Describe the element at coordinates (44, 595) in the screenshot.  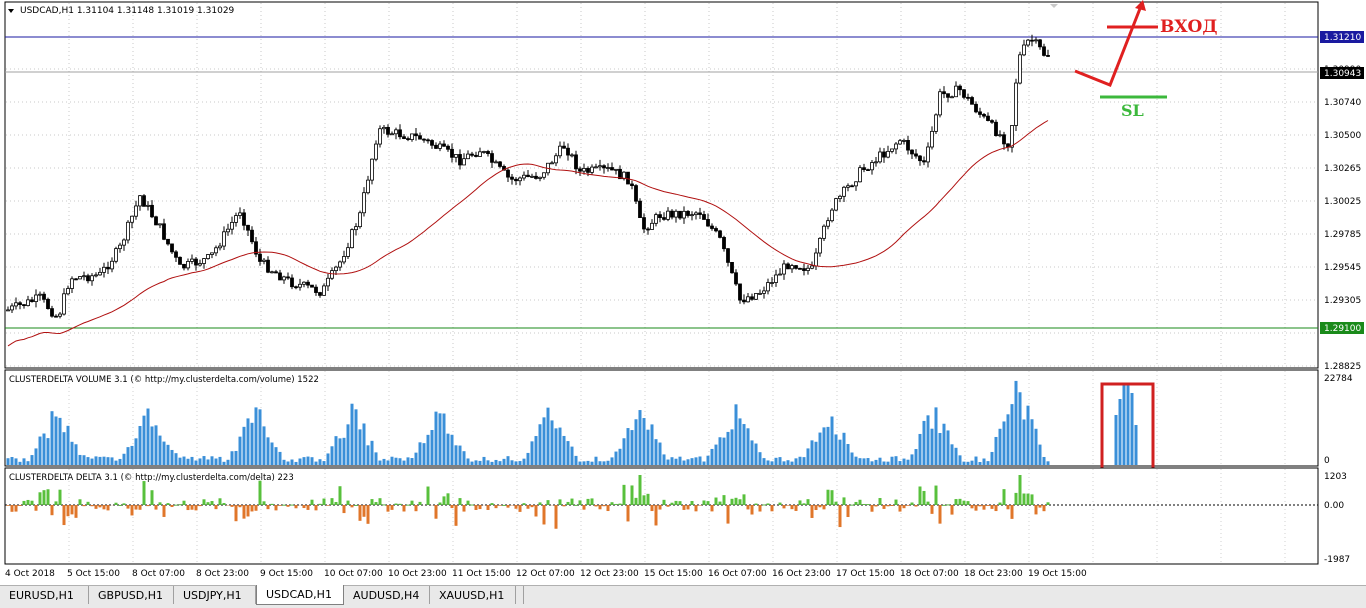
I see `tab-eurusd: EURUSD,H1` at that location.